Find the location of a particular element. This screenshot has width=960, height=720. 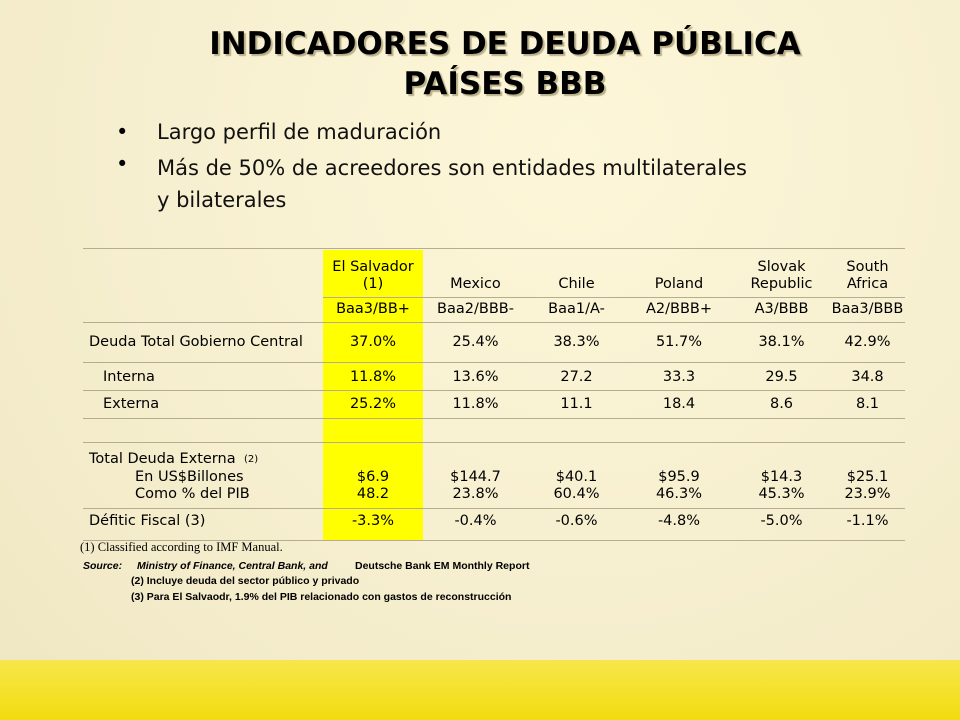

source-text: Ministry of Finance, Central Bank, and is located at coordinates (232, 566).